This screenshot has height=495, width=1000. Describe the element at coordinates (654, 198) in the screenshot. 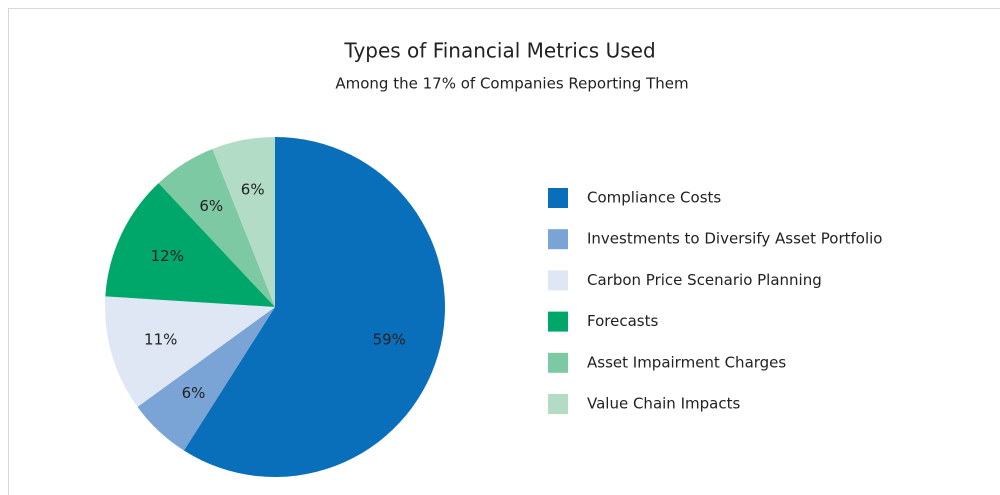

I see `legend-label: Compliance Costs` at that location.